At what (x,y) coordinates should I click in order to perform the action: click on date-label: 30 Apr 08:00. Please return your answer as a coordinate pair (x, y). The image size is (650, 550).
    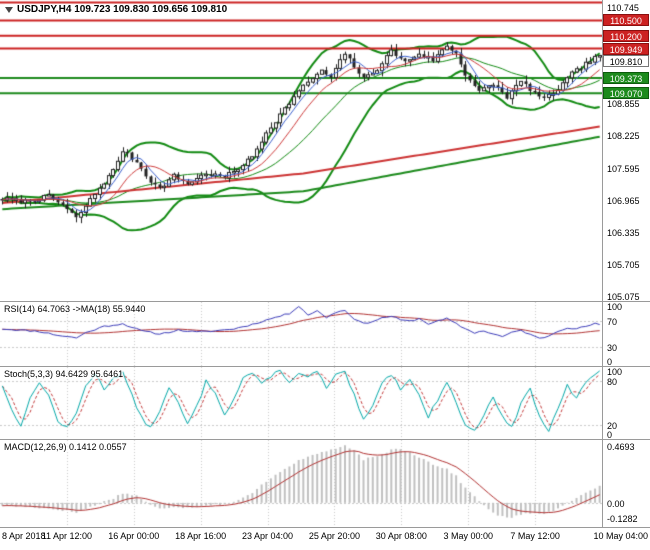
    Looking at the image, I should click on (401, 536).